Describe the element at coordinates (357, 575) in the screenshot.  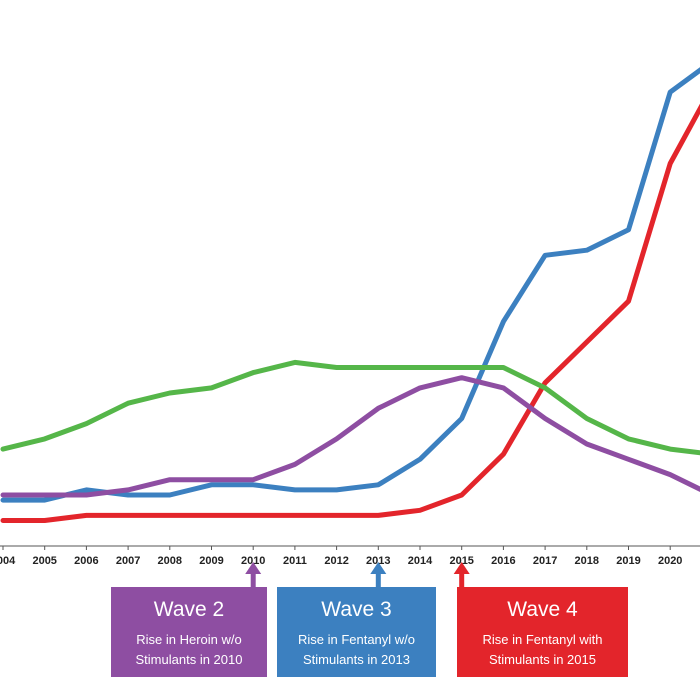
I see `wave-arrow-layer` at that location.